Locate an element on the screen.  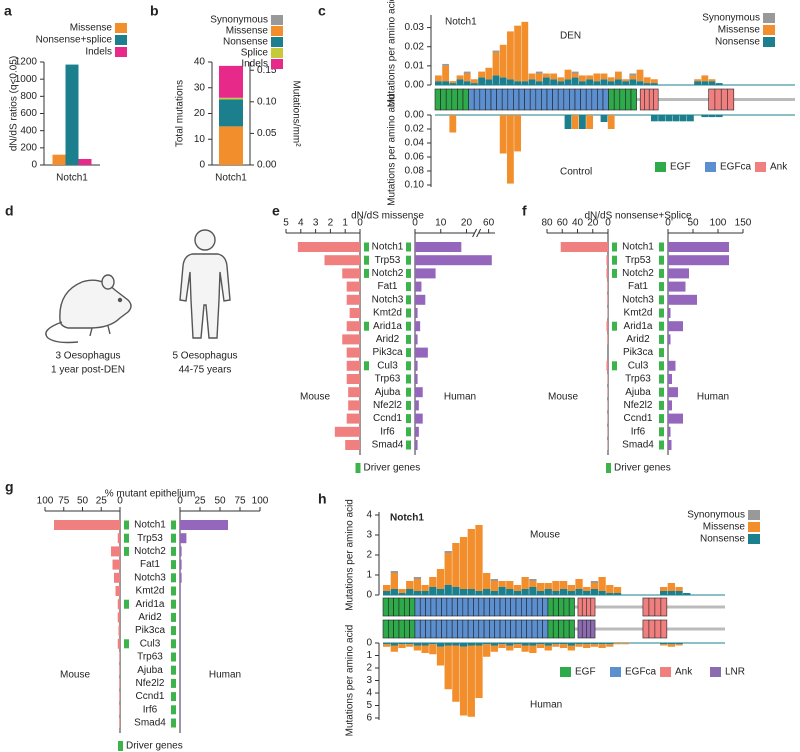
gene-label: Pik3ca is located at coordinates (150, 630).